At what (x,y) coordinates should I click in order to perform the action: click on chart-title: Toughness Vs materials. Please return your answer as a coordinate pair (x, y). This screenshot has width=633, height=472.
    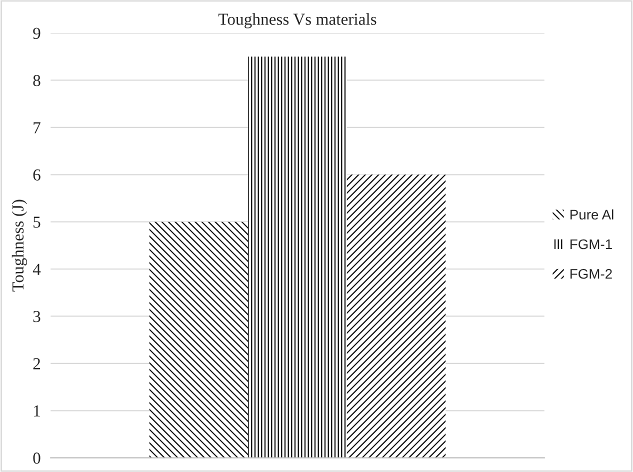
    Looking at the image, I should click on (297, 20).